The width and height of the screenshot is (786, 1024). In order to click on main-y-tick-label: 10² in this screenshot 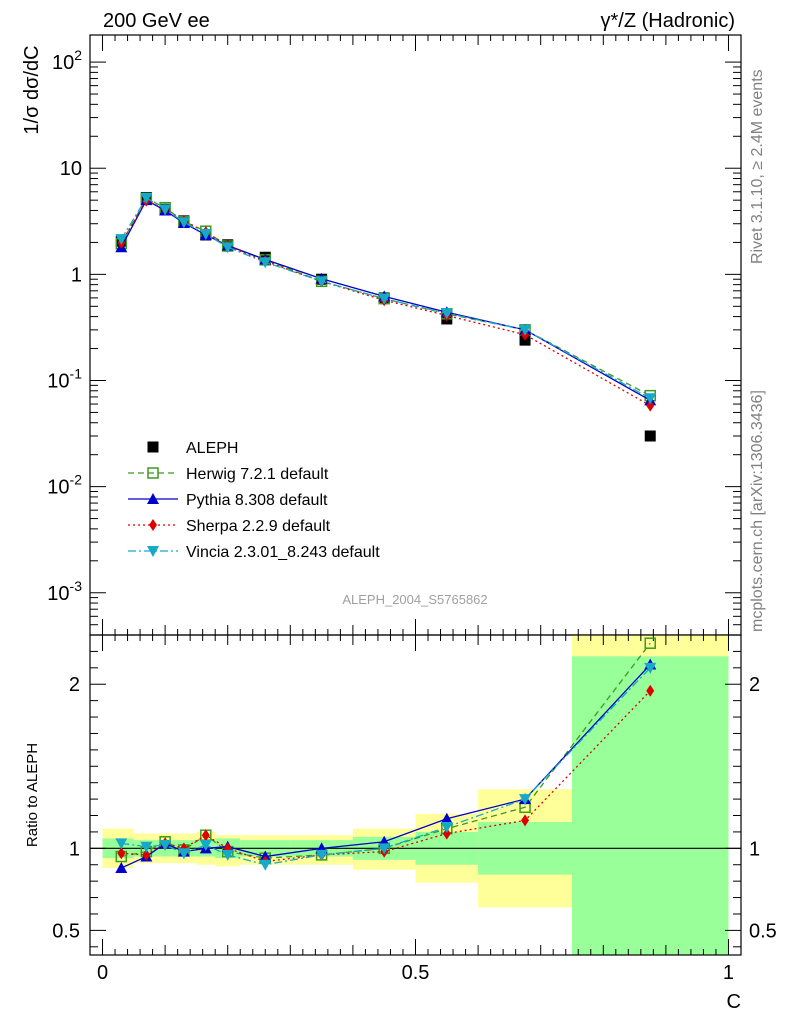, I will do `click(67, 60)`.